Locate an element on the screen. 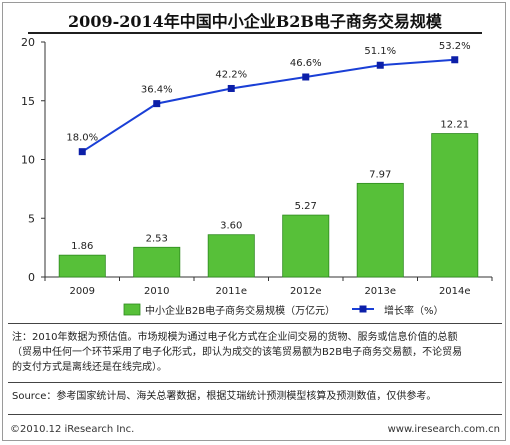  y-tick-label: 15 is located at coordinates (28, 101).